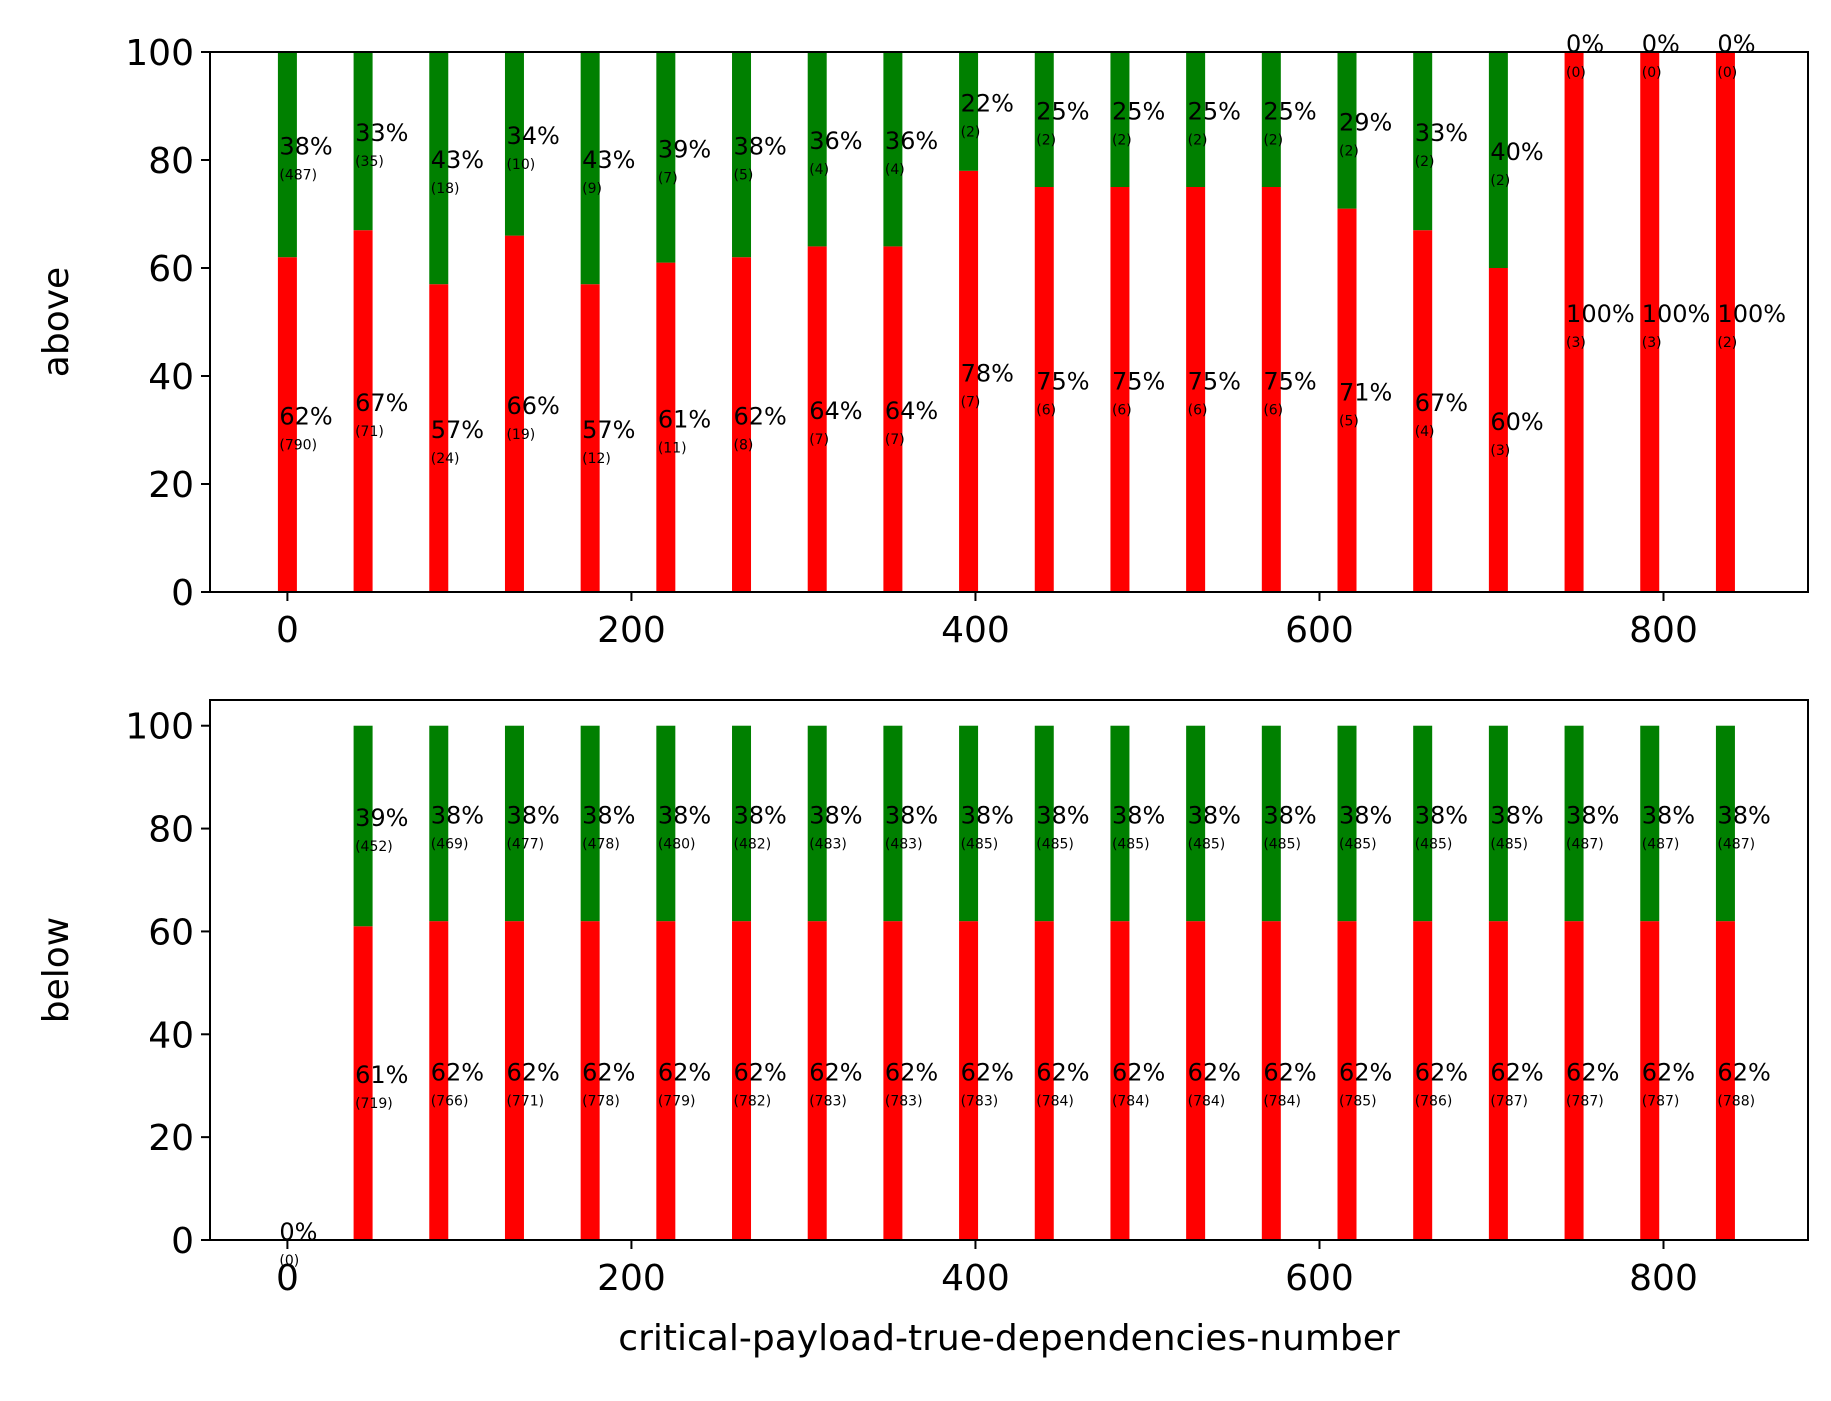 The height and width of the screenshot is (1401, 1831). I want to click on data-label-percent: 66%, so click(532, 406).